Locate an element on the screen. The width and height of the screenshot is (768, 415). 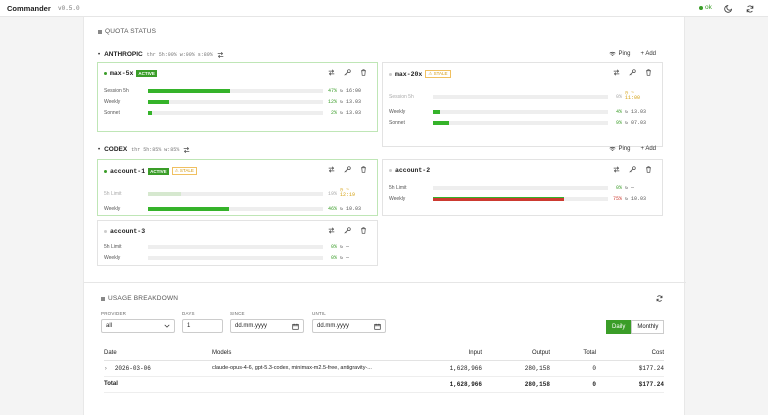
quota-row: 5h Limit 19% ◷ ~ 12:19 is located at coordinates (230, 192).